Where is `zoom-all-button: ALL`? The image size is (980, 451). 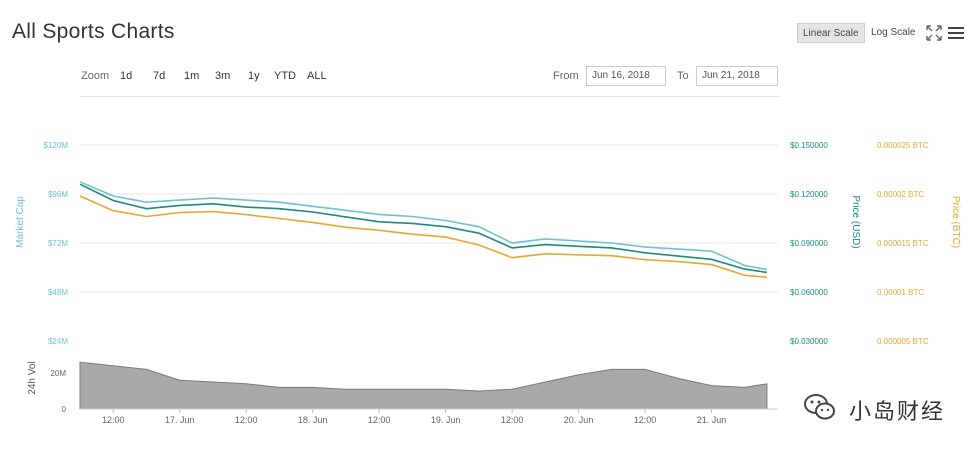 zoom-all-button: ALL is located at coordinates (317, 76).